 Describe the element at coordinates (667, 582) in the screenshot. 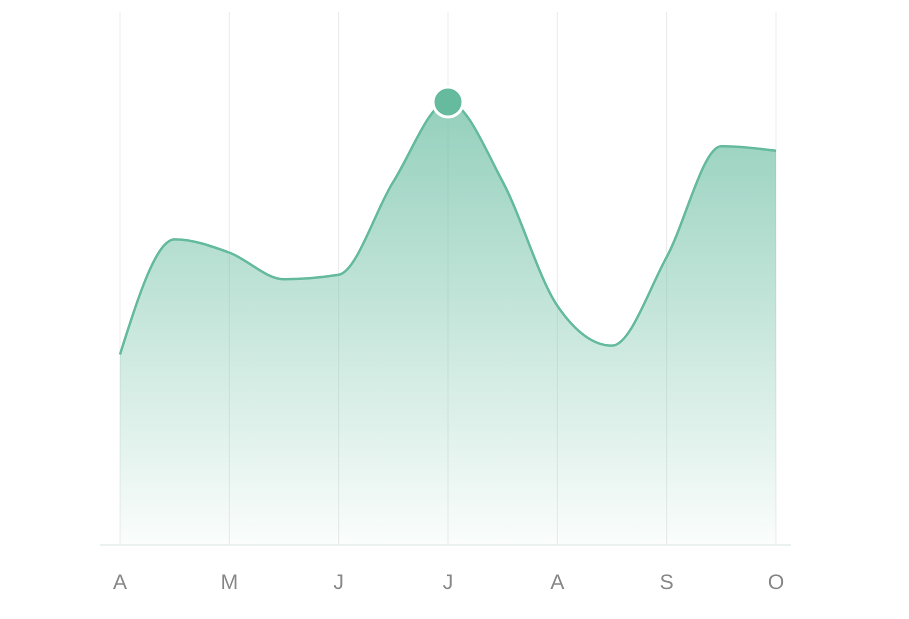

I see `x-tick-label: S` at that location.